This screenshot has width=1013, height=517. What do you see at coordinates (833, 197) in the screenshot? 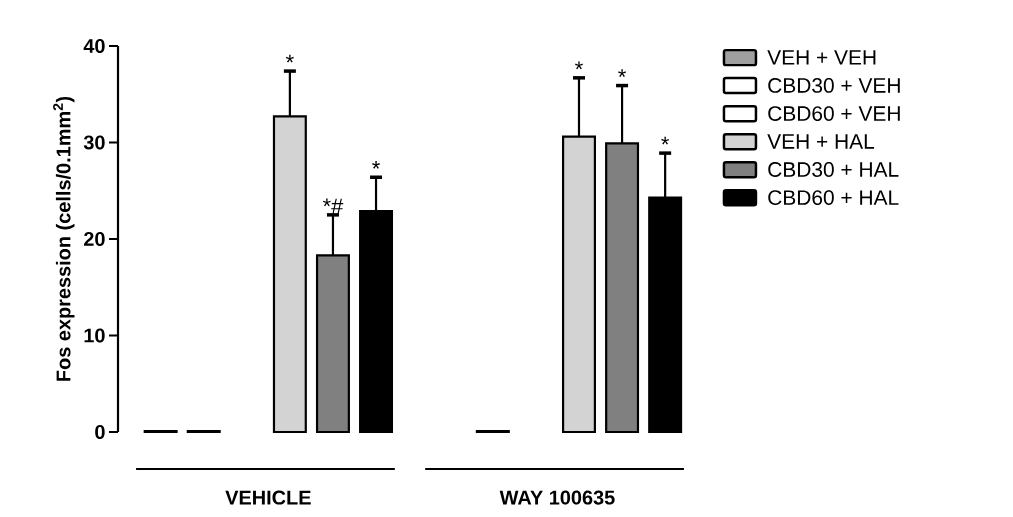
I see `legend-label: CBD60 + HAL` at bounding box center [833, 197].